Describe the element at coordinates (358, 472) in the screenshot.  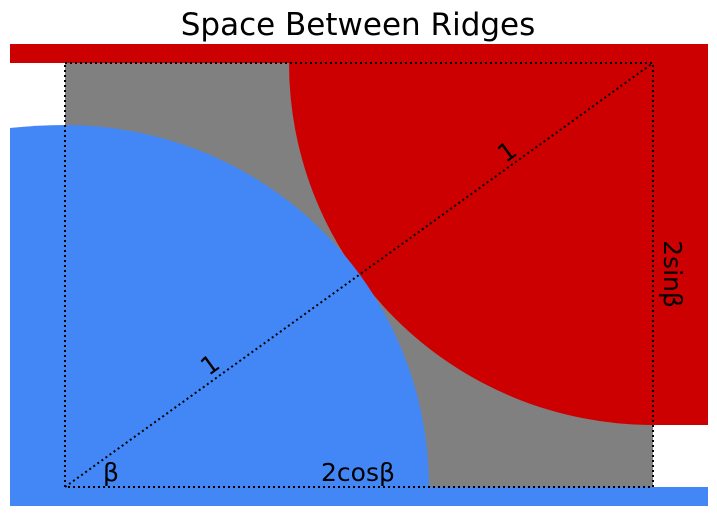
I see `bottom-side-label: 2cosβ` at that location.